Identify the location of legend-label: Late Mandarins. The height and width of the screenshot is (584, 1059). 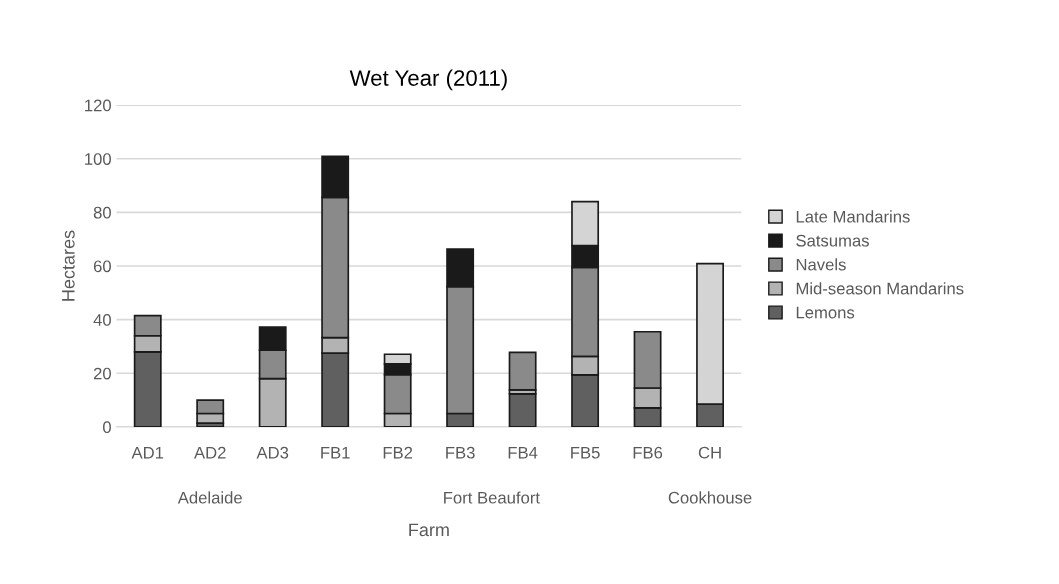
(853, 216).